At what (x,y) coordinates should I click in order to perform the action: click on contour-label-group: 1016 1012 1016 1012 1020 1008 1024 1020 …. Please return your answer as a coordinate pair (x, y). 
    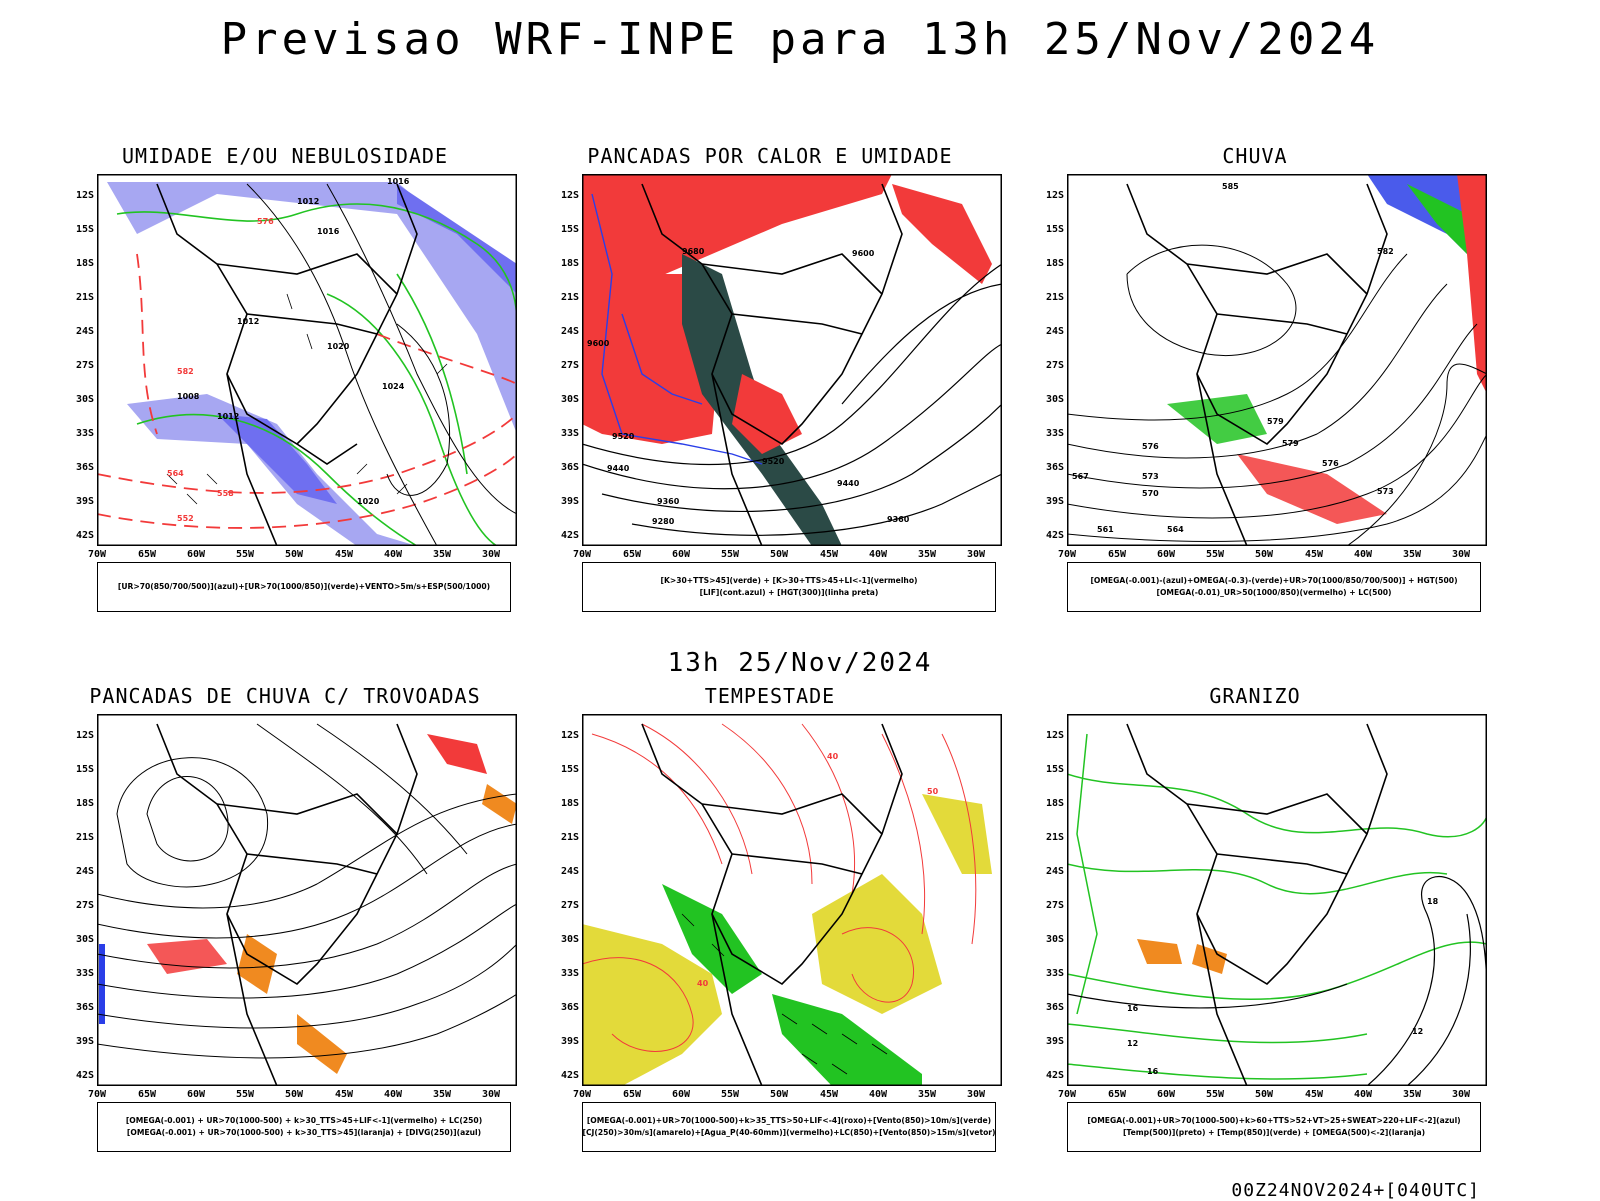
    Looking at the image, I should click on (288, 350).